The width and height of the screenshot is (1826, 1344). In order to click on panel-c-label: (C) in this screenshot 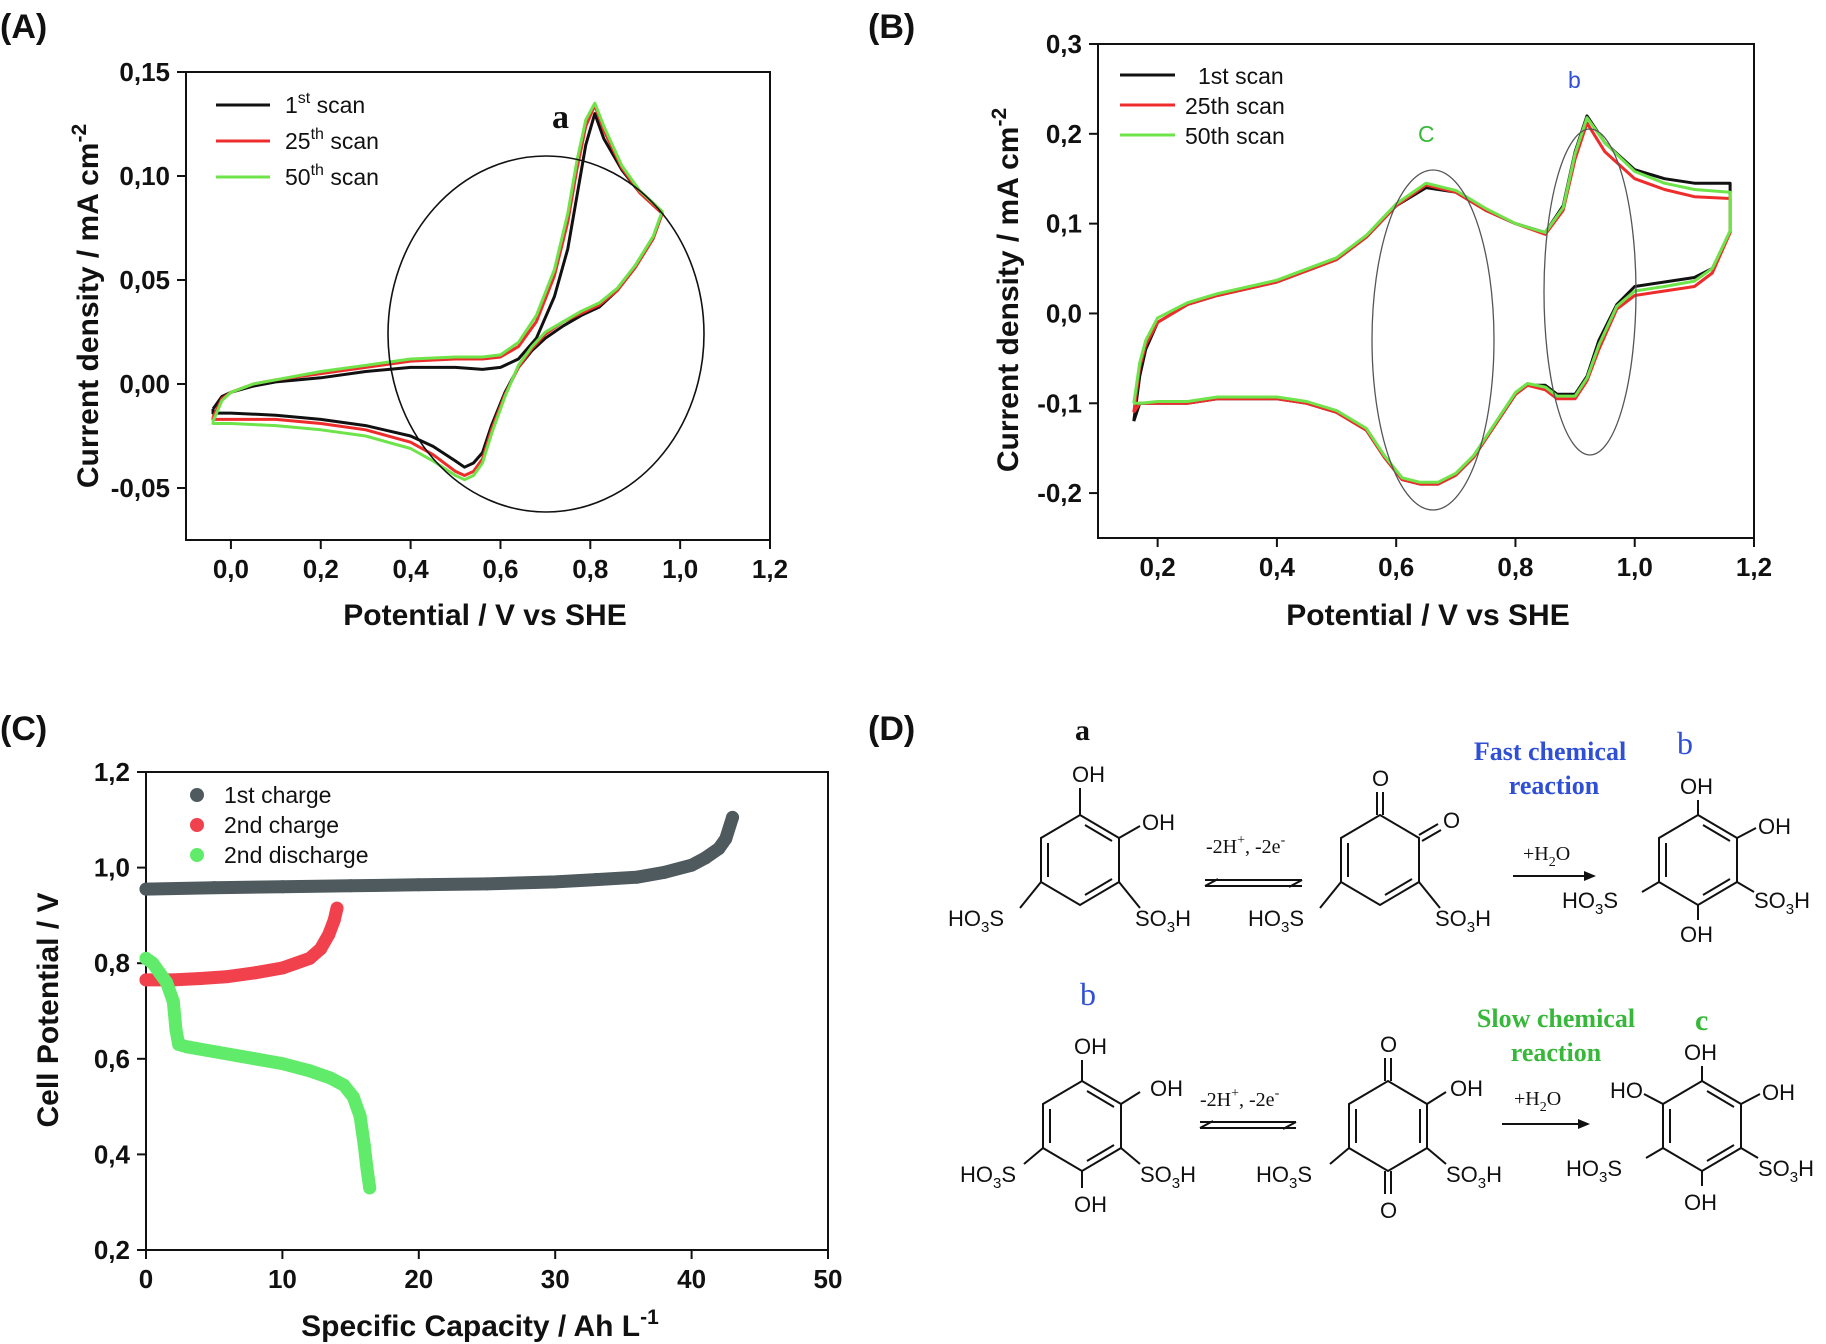, I will do `click(23, 729)`.